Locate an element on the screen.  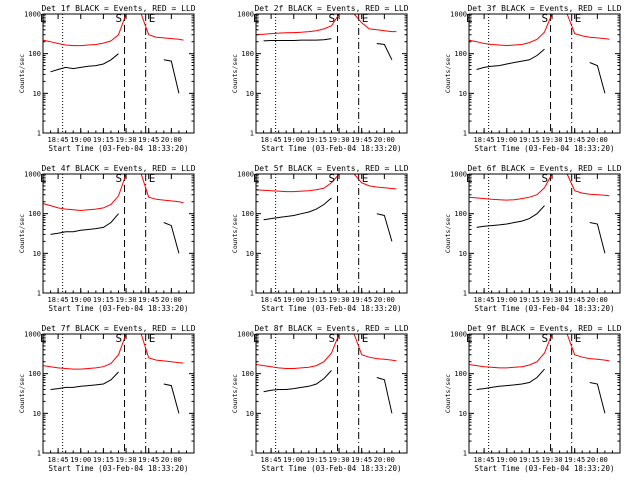
panel-title: Det 9f BLACK = Events, RED = LLD is located at coordinates (544, 328).